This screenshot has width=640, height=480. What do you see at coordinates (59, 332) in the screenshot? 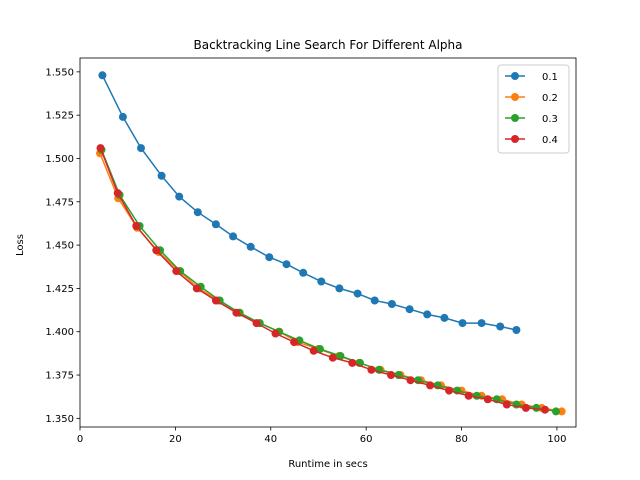
I see `y-tick-label: 1.400` at bounding box center [59, 332].